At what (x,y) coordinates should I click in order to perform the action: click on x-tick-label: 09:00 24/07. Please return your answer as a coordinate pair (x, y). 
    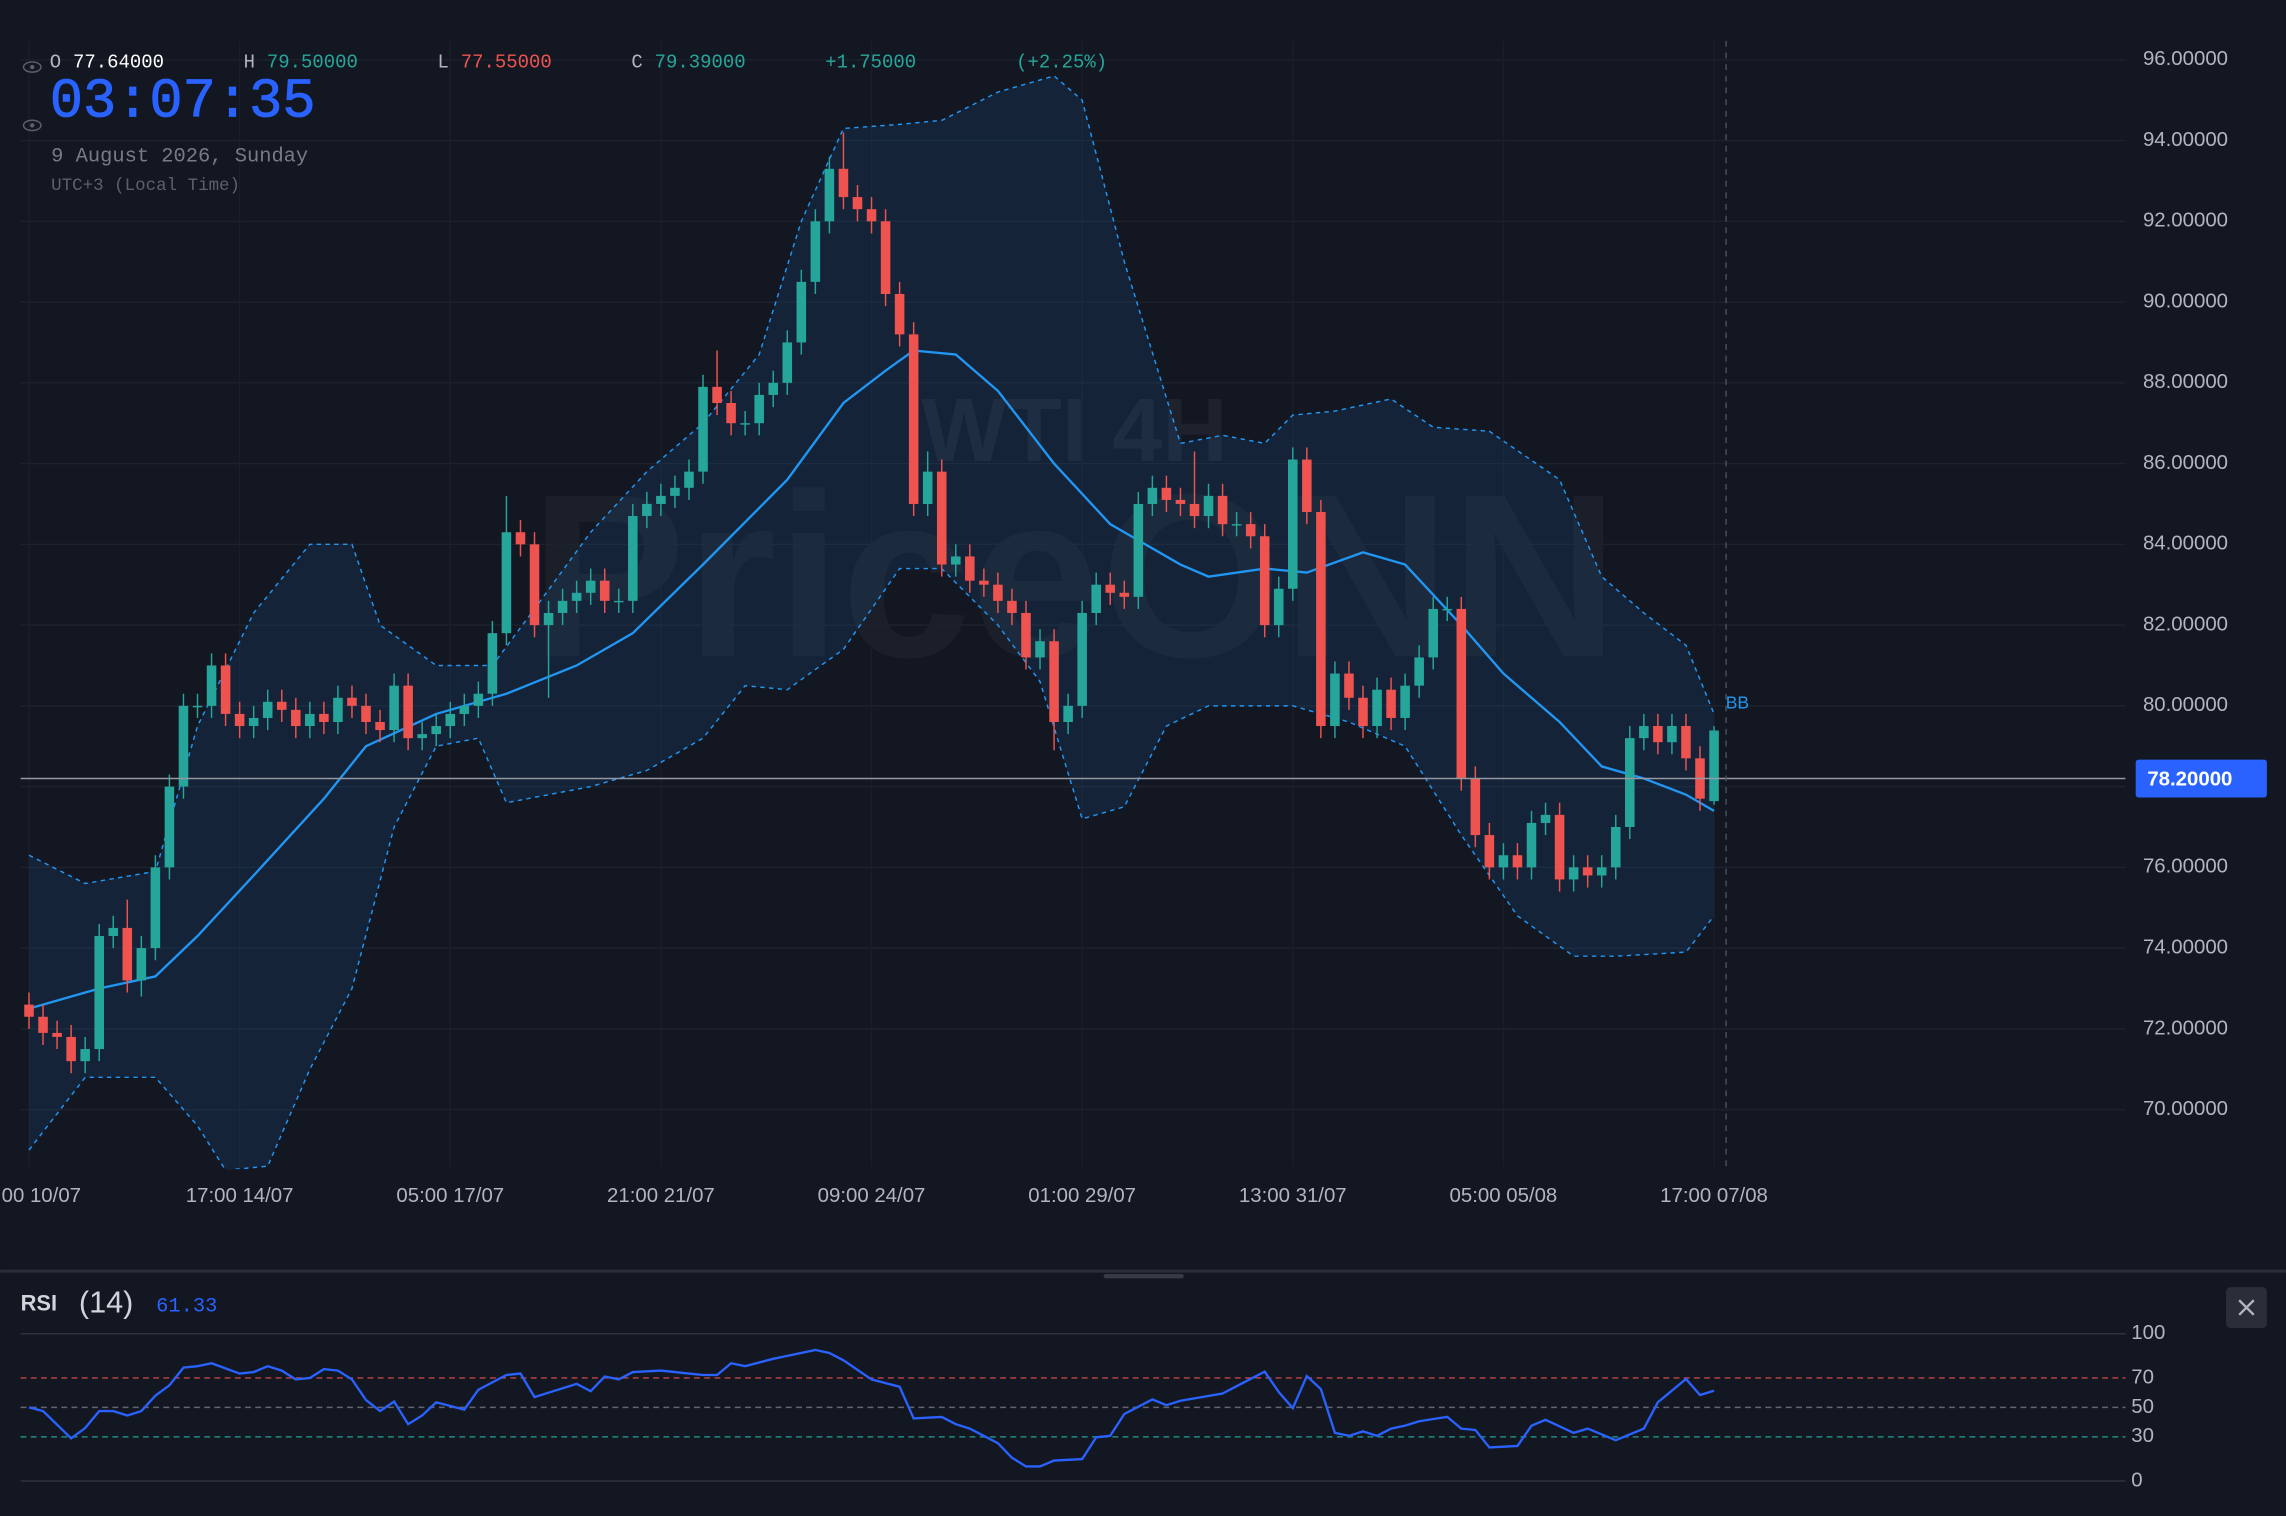
    Looking at the image, I should click on (872, 1196).